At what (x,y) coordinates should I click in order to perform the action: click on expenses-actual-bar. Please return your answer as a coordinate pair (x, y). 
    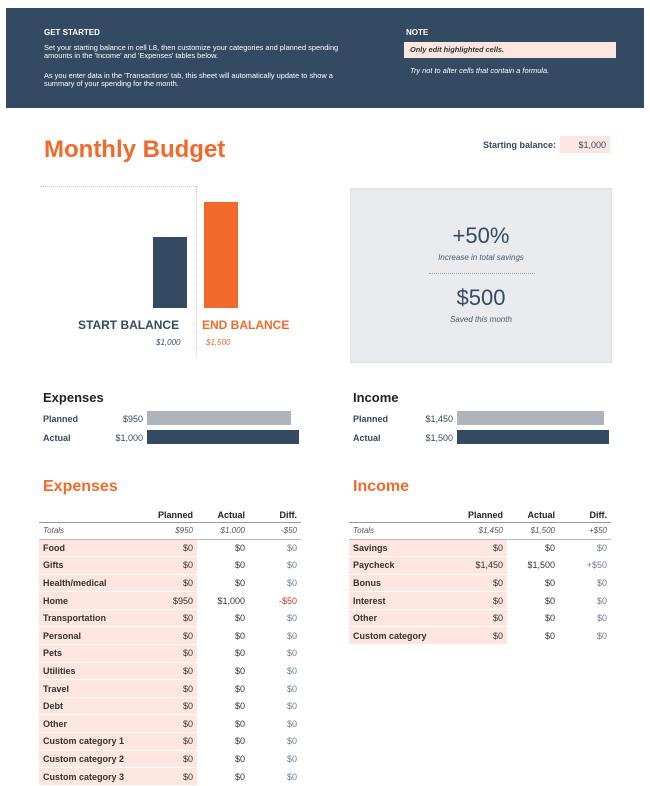
    Looking at the image, I should click on (223, 437).